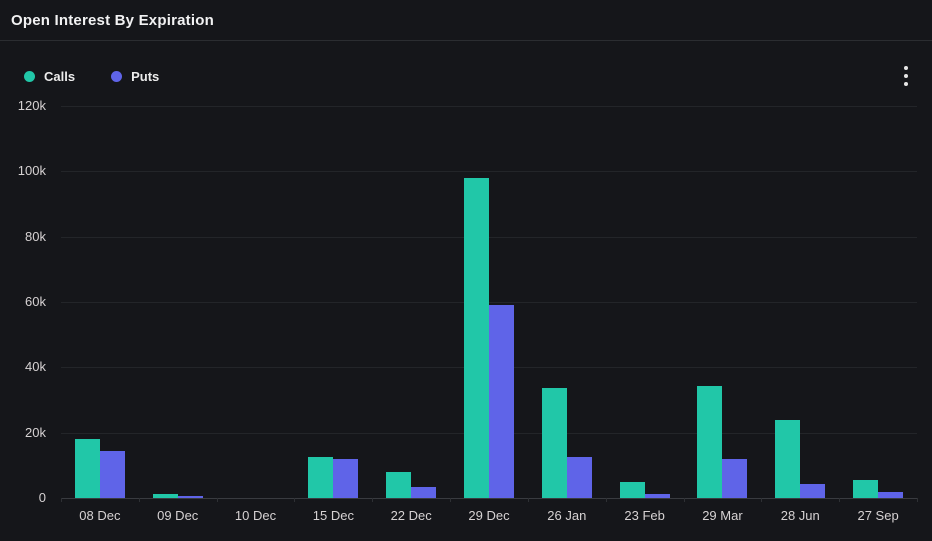  I want to click on bar-calls-09-dec, so click(165, 496).